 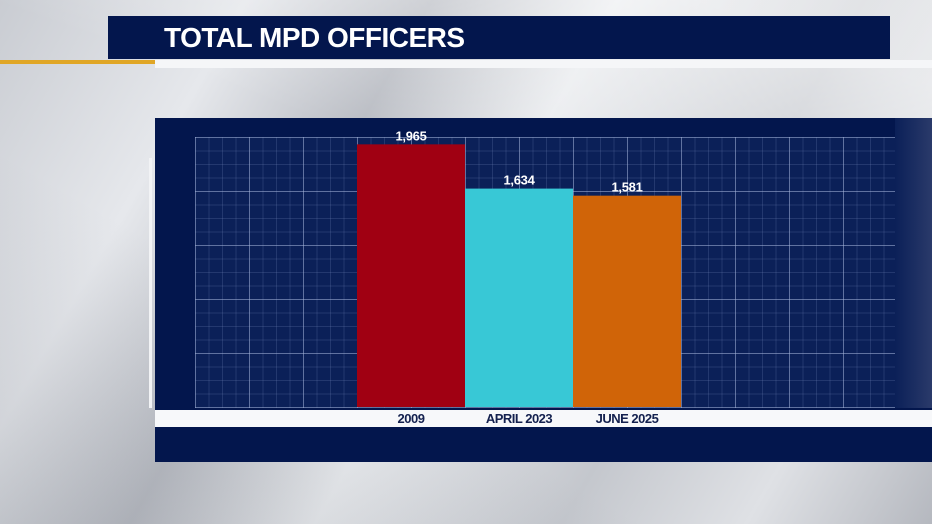 What do you see at coordinates (411, 418) in the screenshot?
I see `category-label: 2009` at bounding box center [411, 418].